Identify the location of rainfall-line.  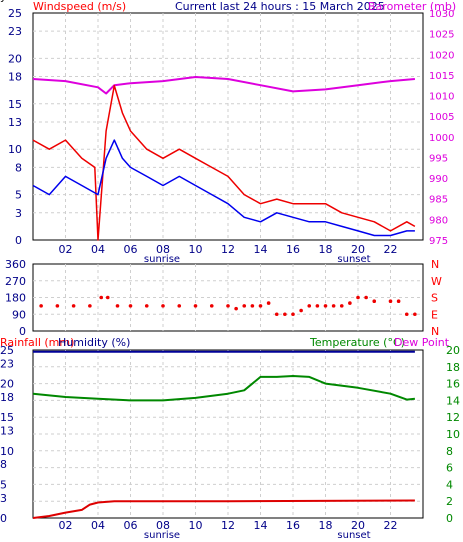
(223, 509).